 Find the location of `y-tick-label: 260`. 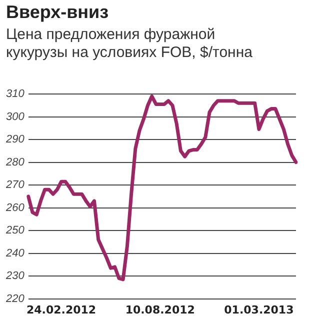

y-tick-label: 260 is located at coordinates (15, 208).